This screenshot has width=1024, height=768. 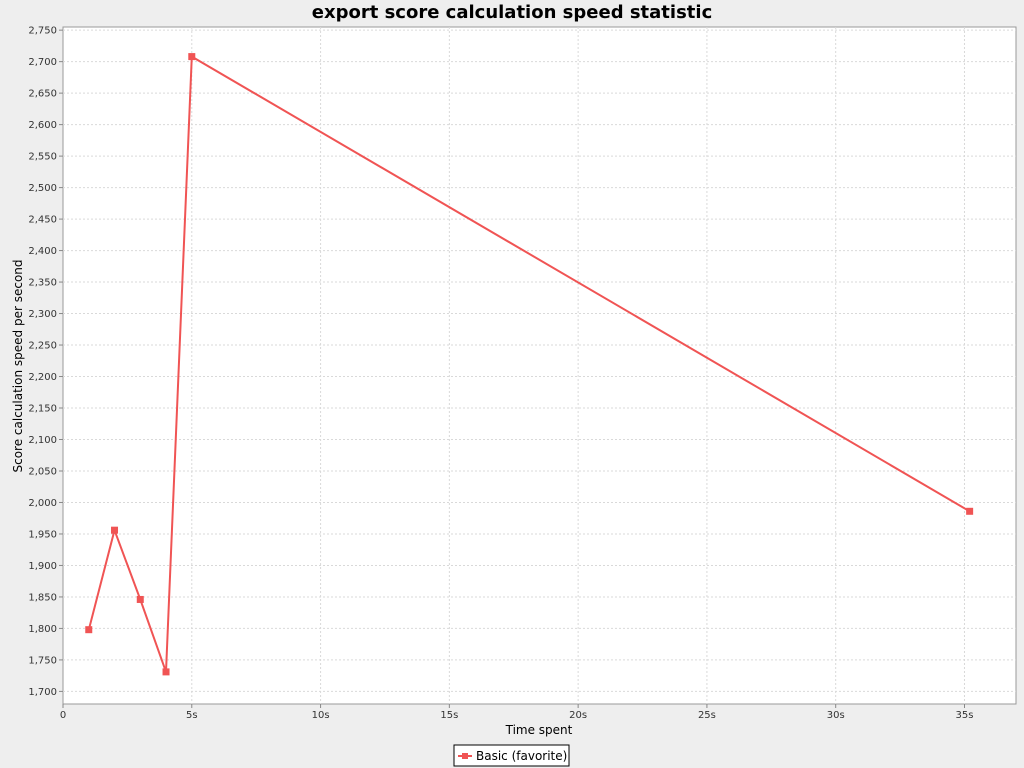 What do you see at coordinates (42, 62) in the screenshot?
I see `y-tick-label: 2,700` at bounding box center [42, 62].